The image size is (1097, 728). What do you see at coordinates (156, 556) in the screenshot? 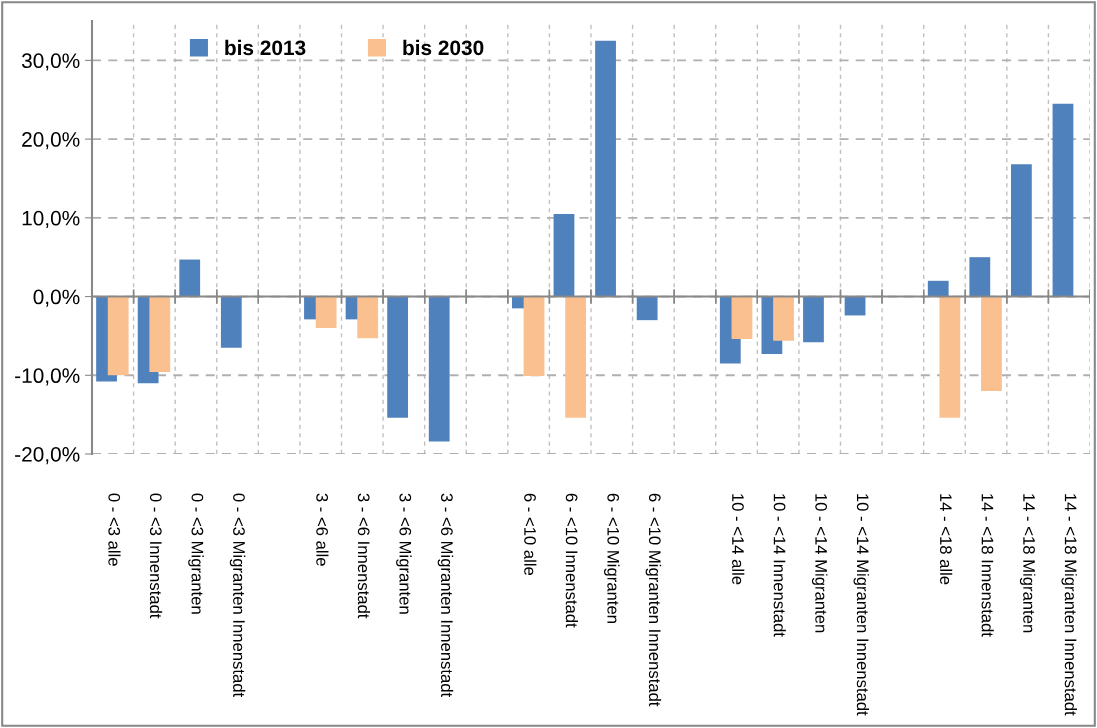
I see `x-tick-label: 0 - <3 Innenstadt` at bounding box center [156, 556].